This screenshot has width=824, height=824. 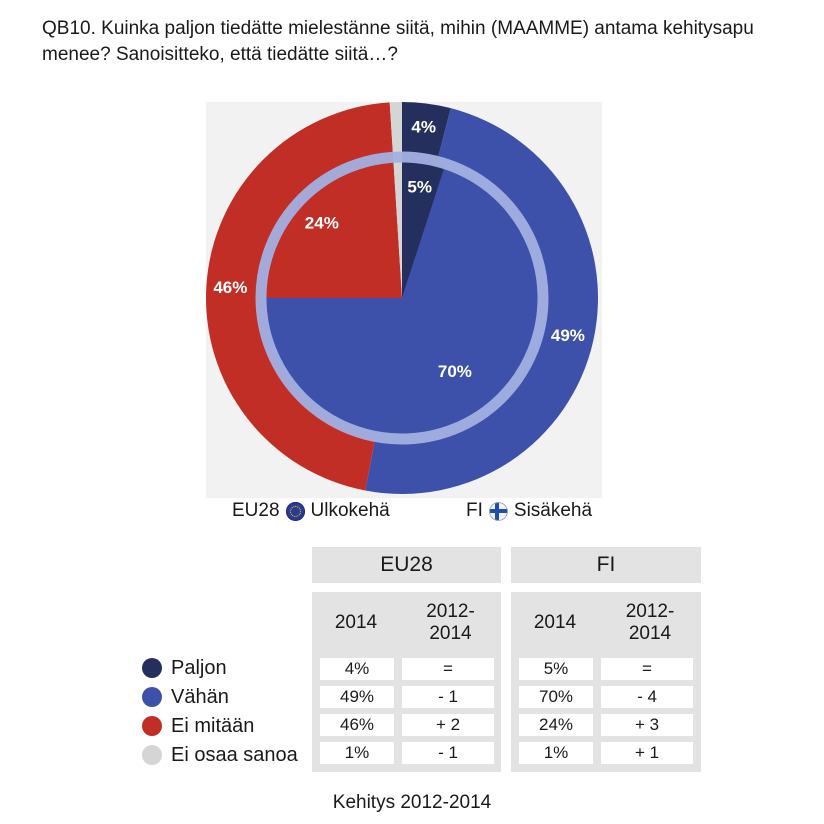 I want to click on cell-eu-change-paljon: =, so click(x=448, y=669).